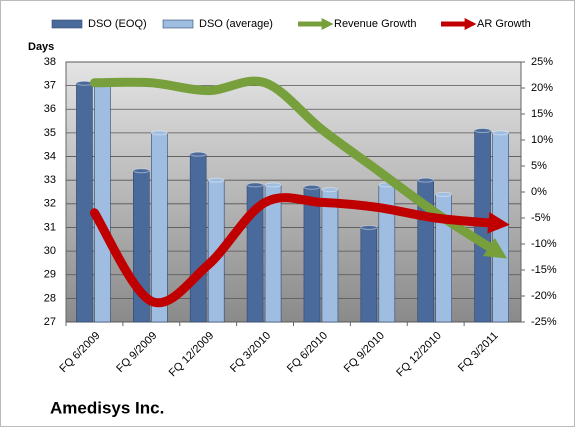 The width and height of the screenshot is (575, 427). Describe the element at coordinates (50, 156) in the screenshot. I see `y-tick-label: 34` at that location.